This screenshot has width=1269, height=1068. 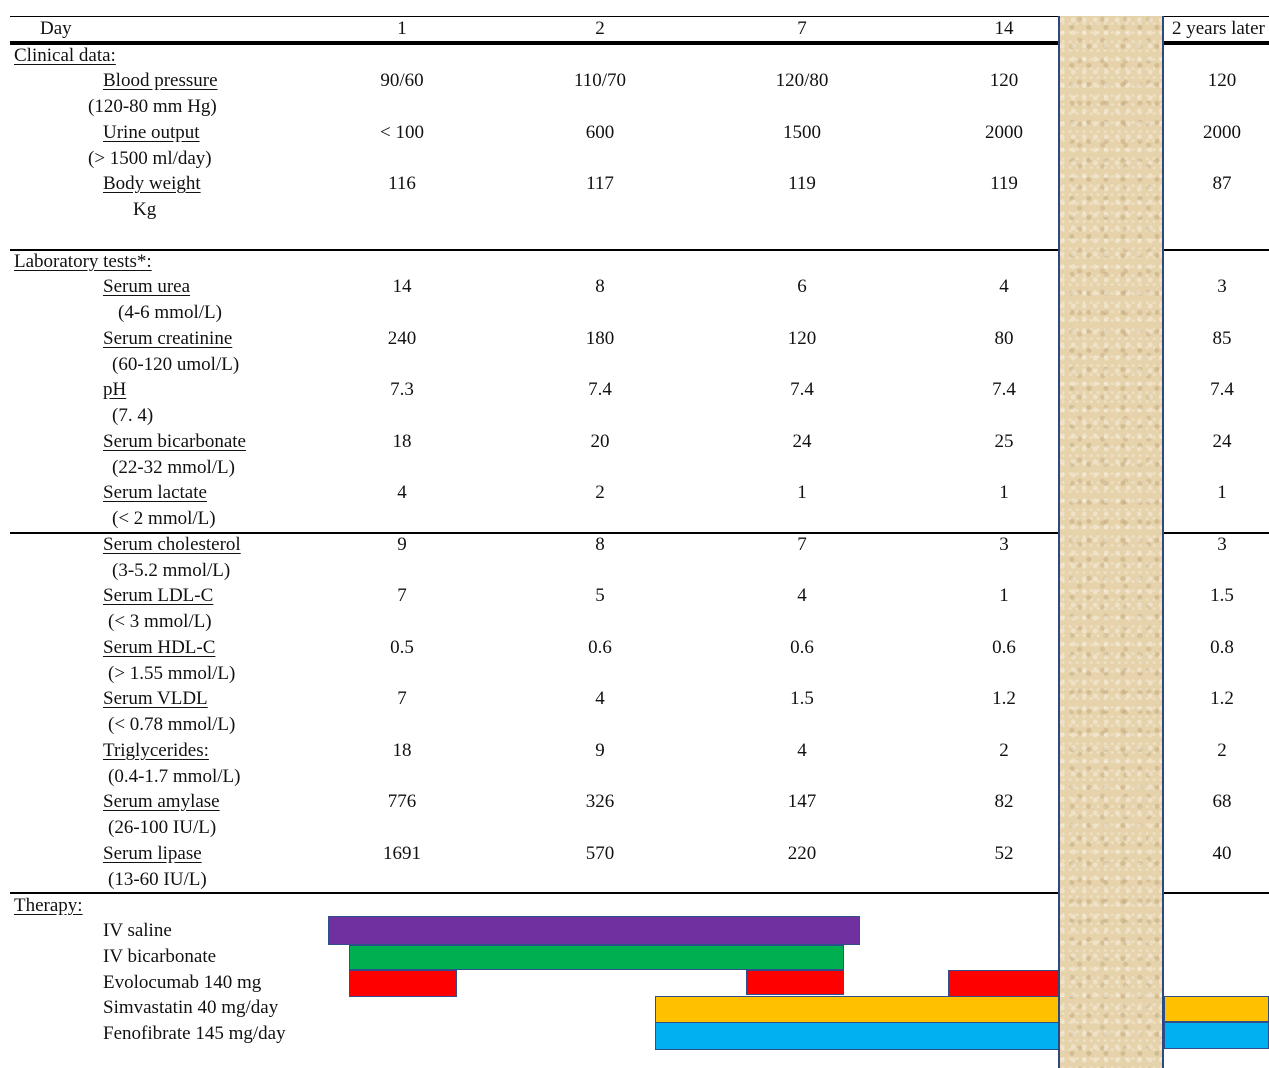 What do you see at coordinates (639, 893) in the screenshot?
I see `divider-lab-therapy` at bounding box center [639, 893].